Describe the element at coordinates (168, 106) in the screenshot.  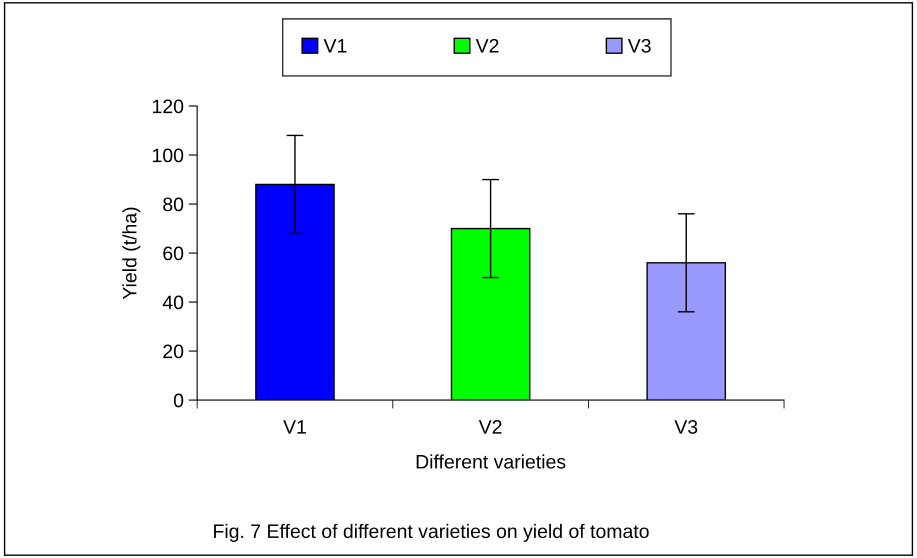
I see `y-tick-label: 120` at that location.